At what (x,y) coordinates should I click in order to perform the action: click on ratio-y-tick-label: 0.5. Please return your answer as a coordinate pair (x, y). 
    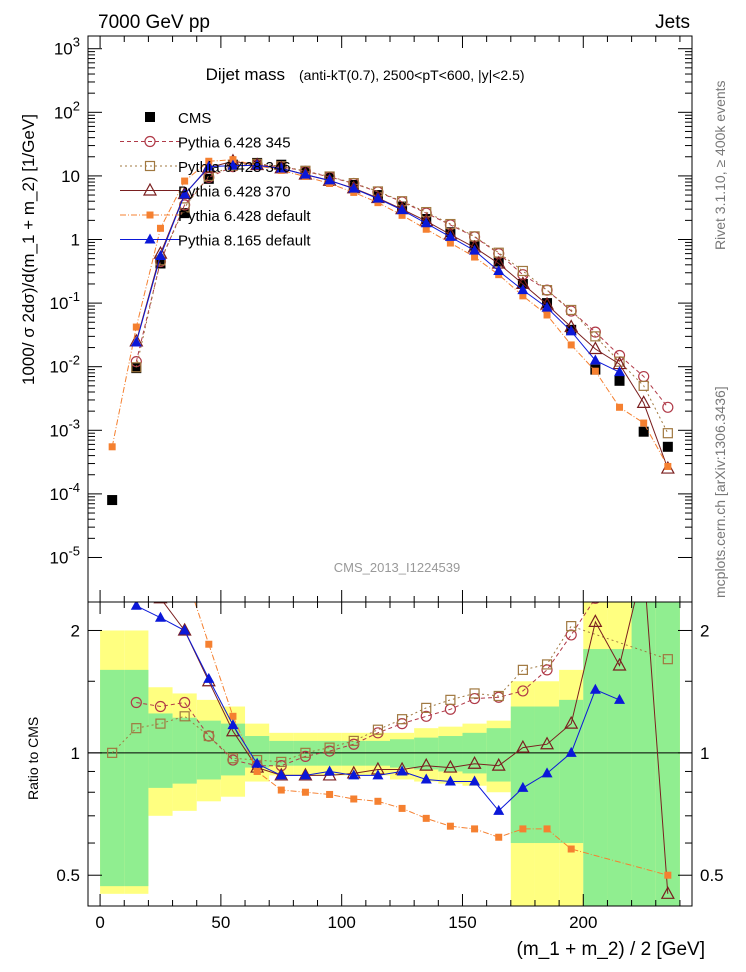
    Looking at the image, I should click on (68, 875).